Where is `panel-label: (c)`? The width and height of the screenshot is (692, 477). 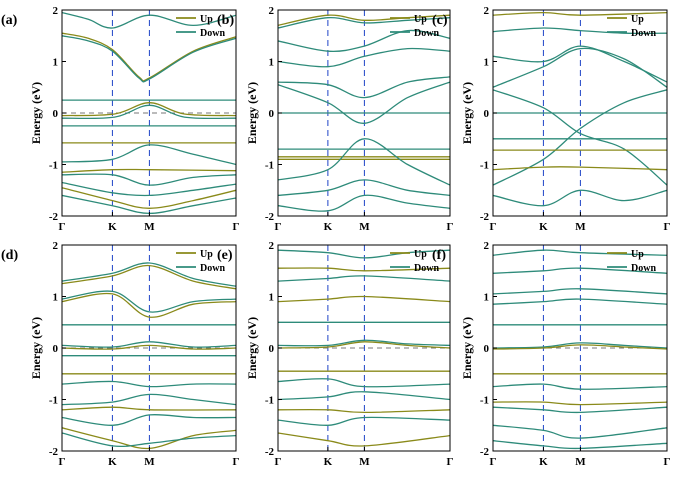 panel-label: (c) is located at coordinates (440, 20).